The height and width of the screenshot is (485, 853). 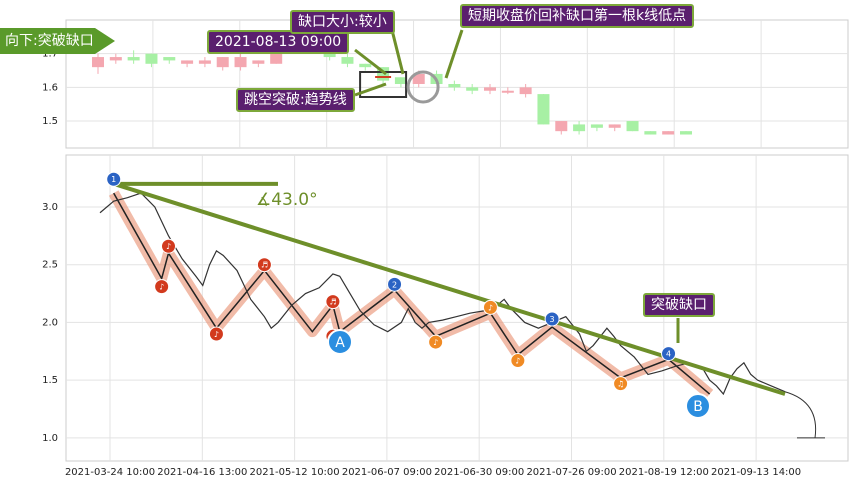 I want to click on bottom-xtick-label: 2021-08-19 12:00, so click(x=664, y=472).